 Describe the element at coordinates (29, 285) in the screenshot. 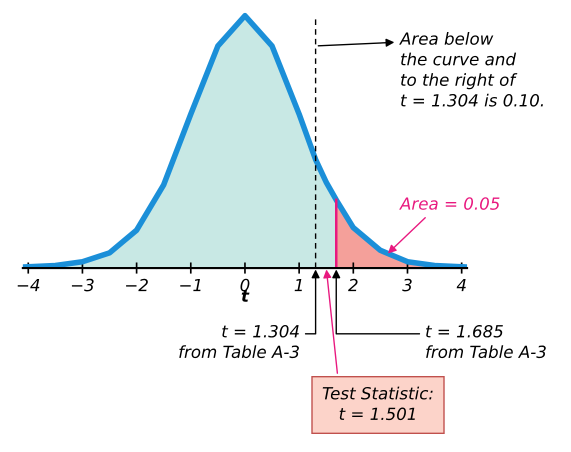

I see `x-tick-label: −4` at that location.